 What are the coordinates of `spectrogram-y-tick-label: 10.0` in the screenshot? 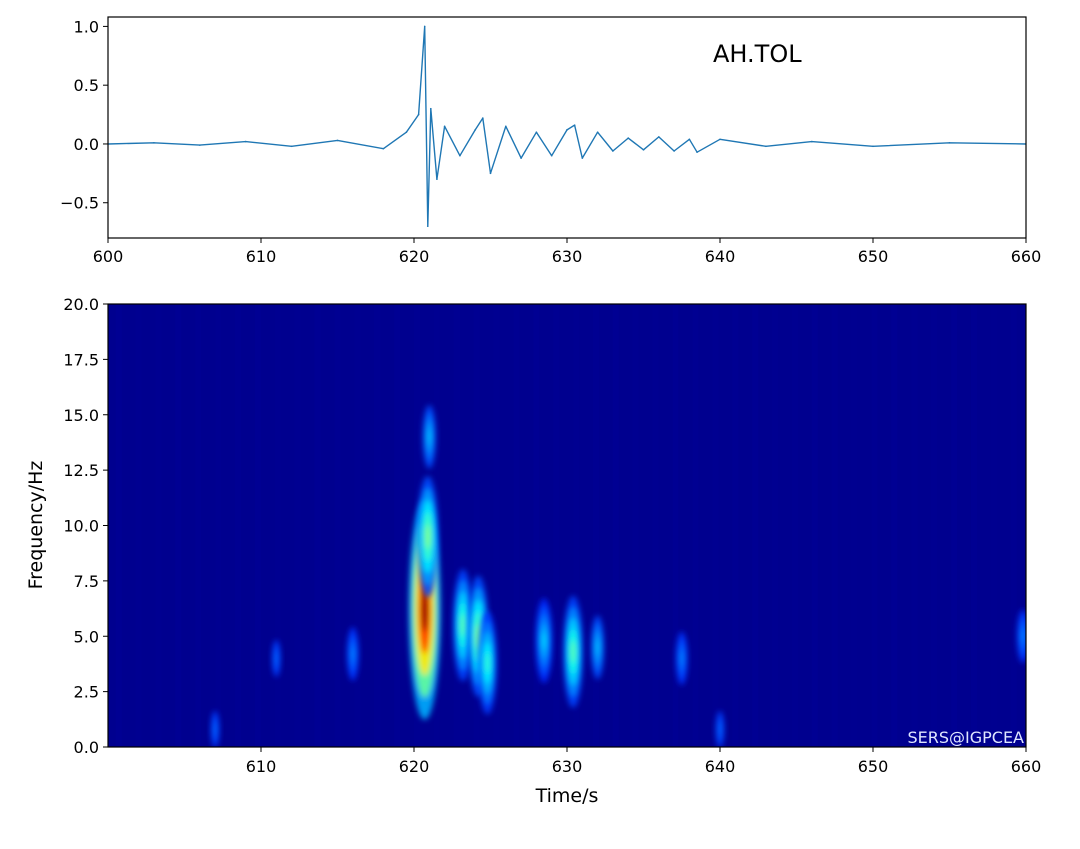 It's located at (81, 526).